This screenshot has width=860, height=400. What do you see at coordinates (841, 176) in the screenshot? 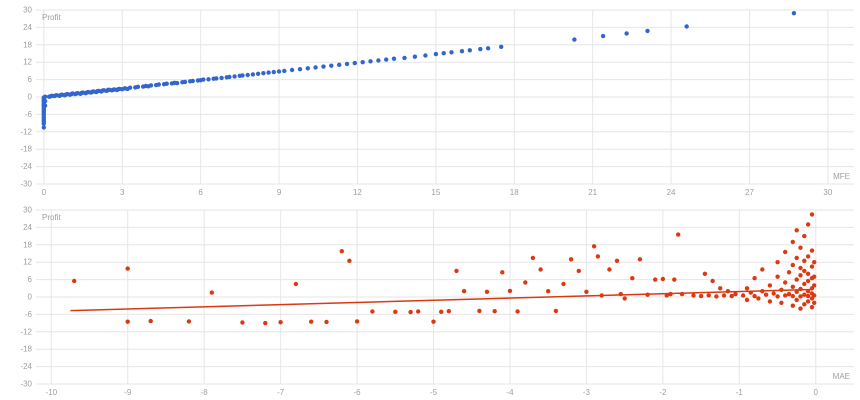
I see `x-axis-label: MFE` at bounding box center [841, 176].